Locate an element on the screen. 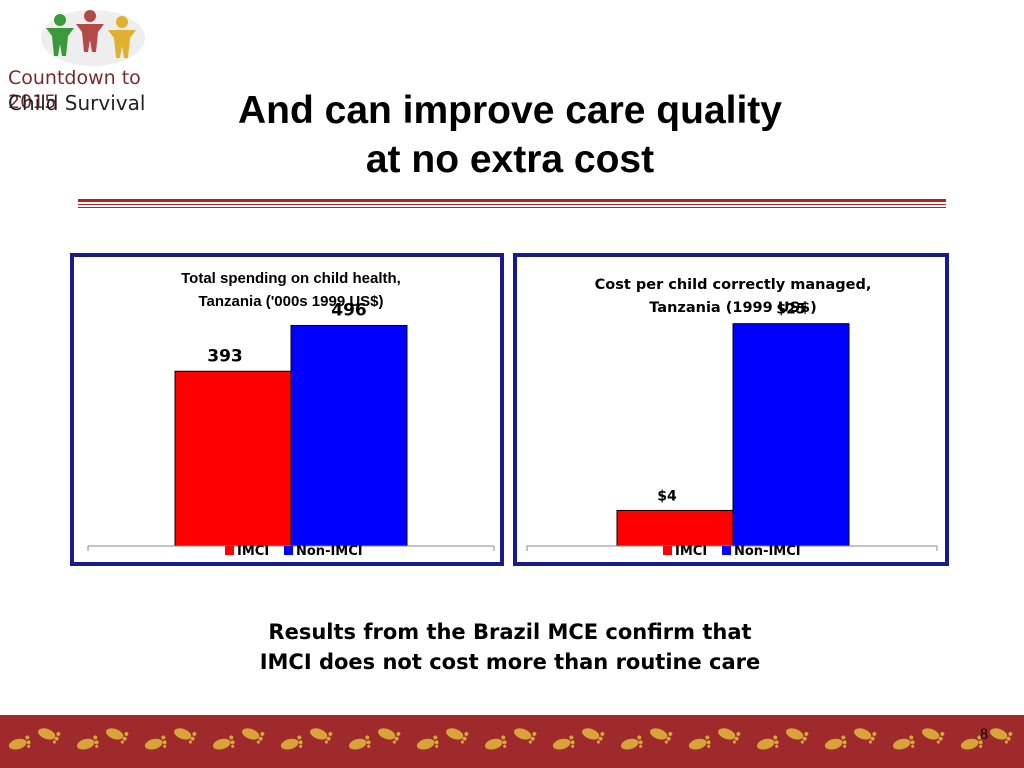  title-line1: And can improve care quality is located at coordinates (509, 110).